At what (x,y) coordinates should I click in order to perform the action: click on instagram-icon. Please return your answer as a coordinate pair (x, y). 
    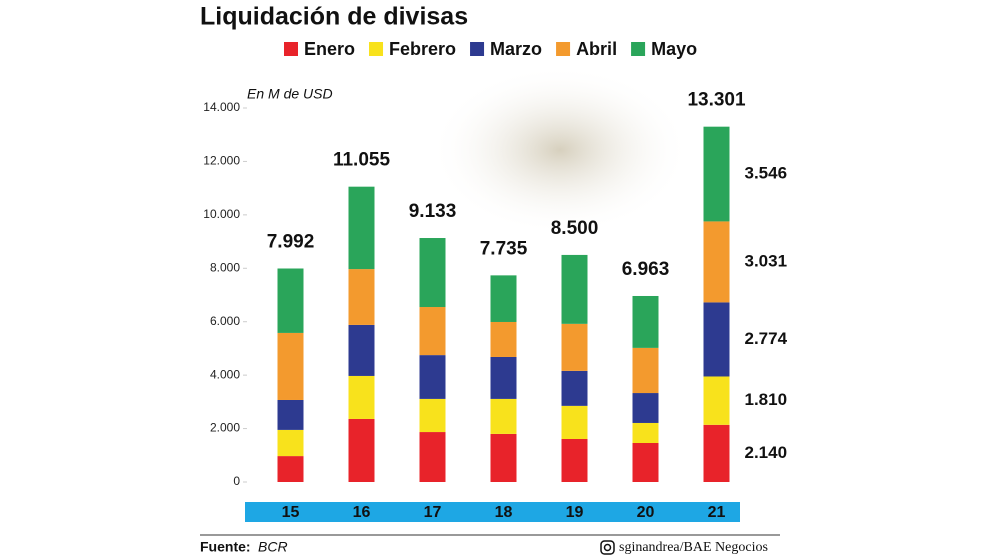
    Looking at the image, I should click on (607, 547).